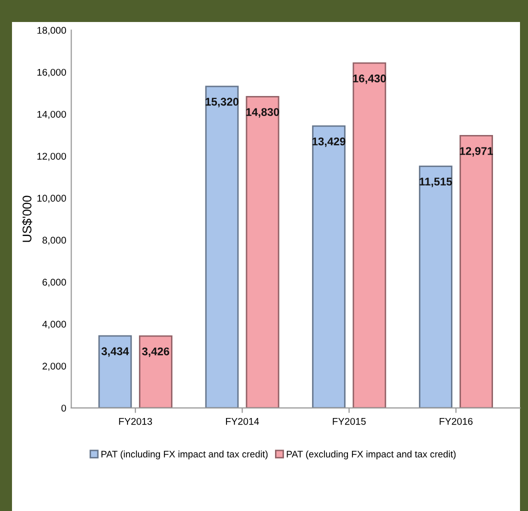  Describe the element at coordinates (54, 366) in the screenshot. I see `y-tick-label: 2,000` at that location.